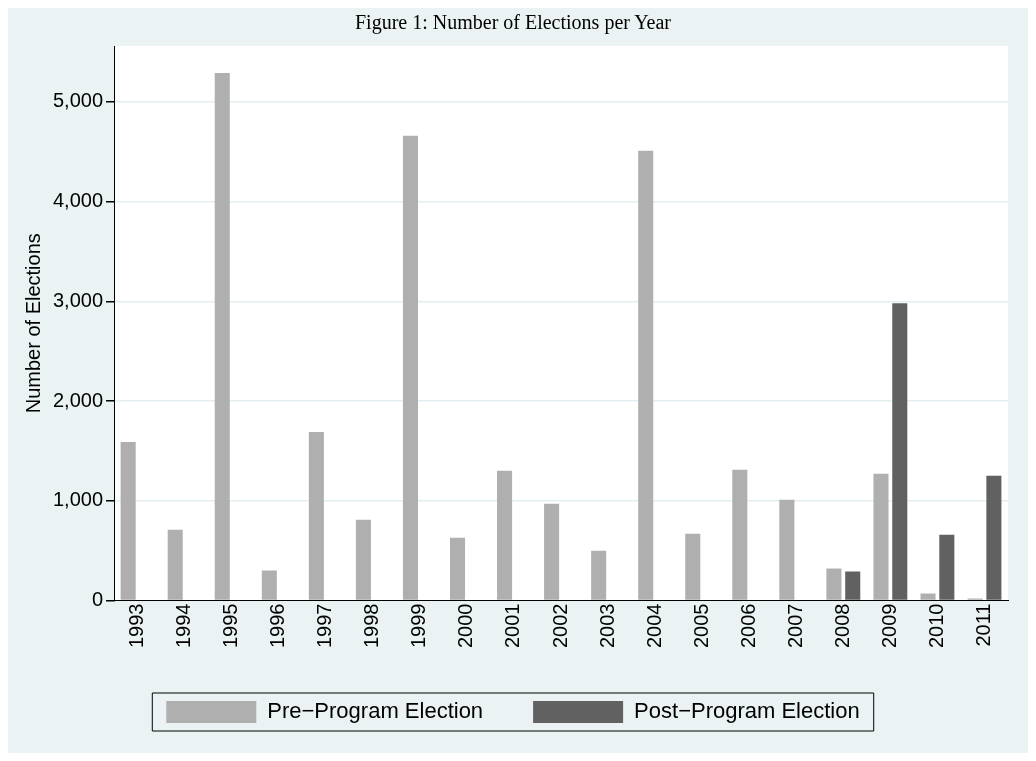 The image size is (1036, 761). Describe the element at coordinates (606, 626) in the screenshot. I see `x-tick-label: 2003` at that location.